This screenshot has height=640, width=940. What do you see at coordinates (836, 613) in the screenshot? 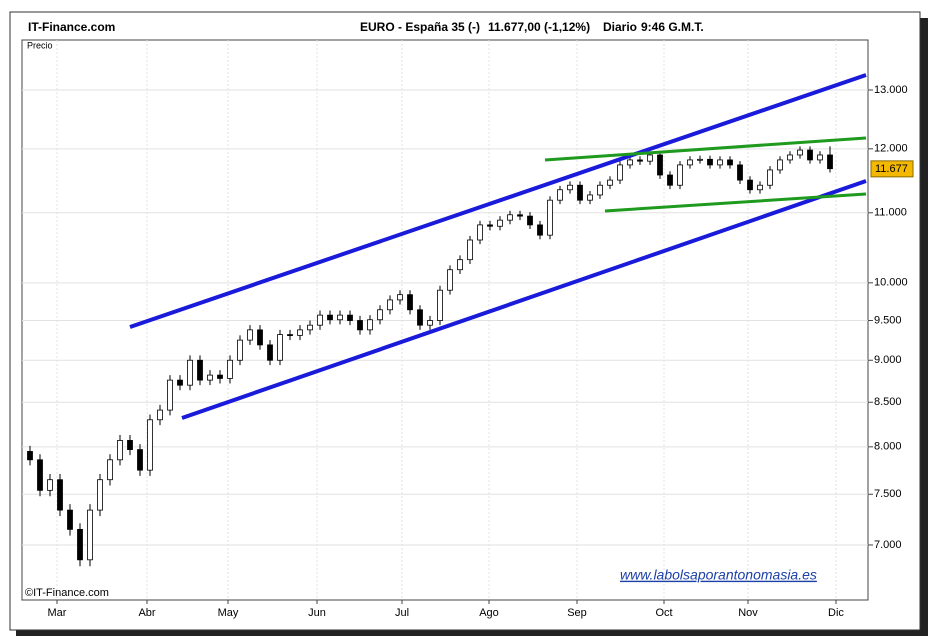
I see `x-tick-label: Dic` at bounding box center [836, 613].